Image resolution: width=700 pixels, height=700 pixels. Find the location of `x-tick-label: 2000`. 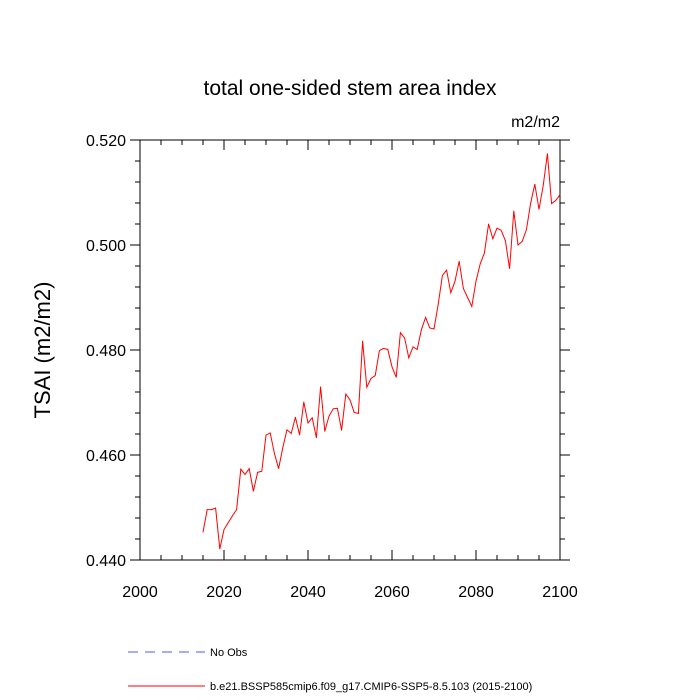

x-tick-label: 2000 is located at coordinates (140, 592).